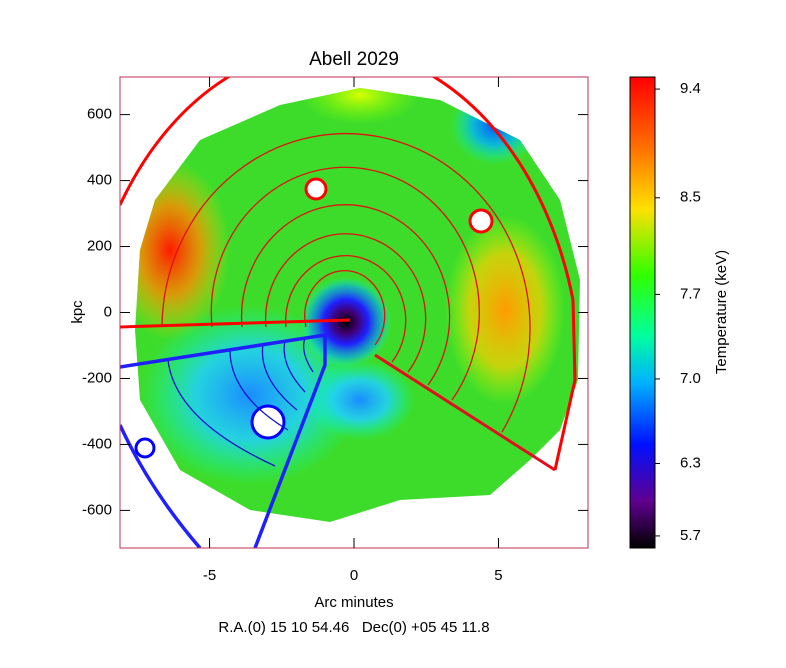 The height and width of the screenshot is (668, 786). I want to click on x-tick-label: 5, so click(498, 575).